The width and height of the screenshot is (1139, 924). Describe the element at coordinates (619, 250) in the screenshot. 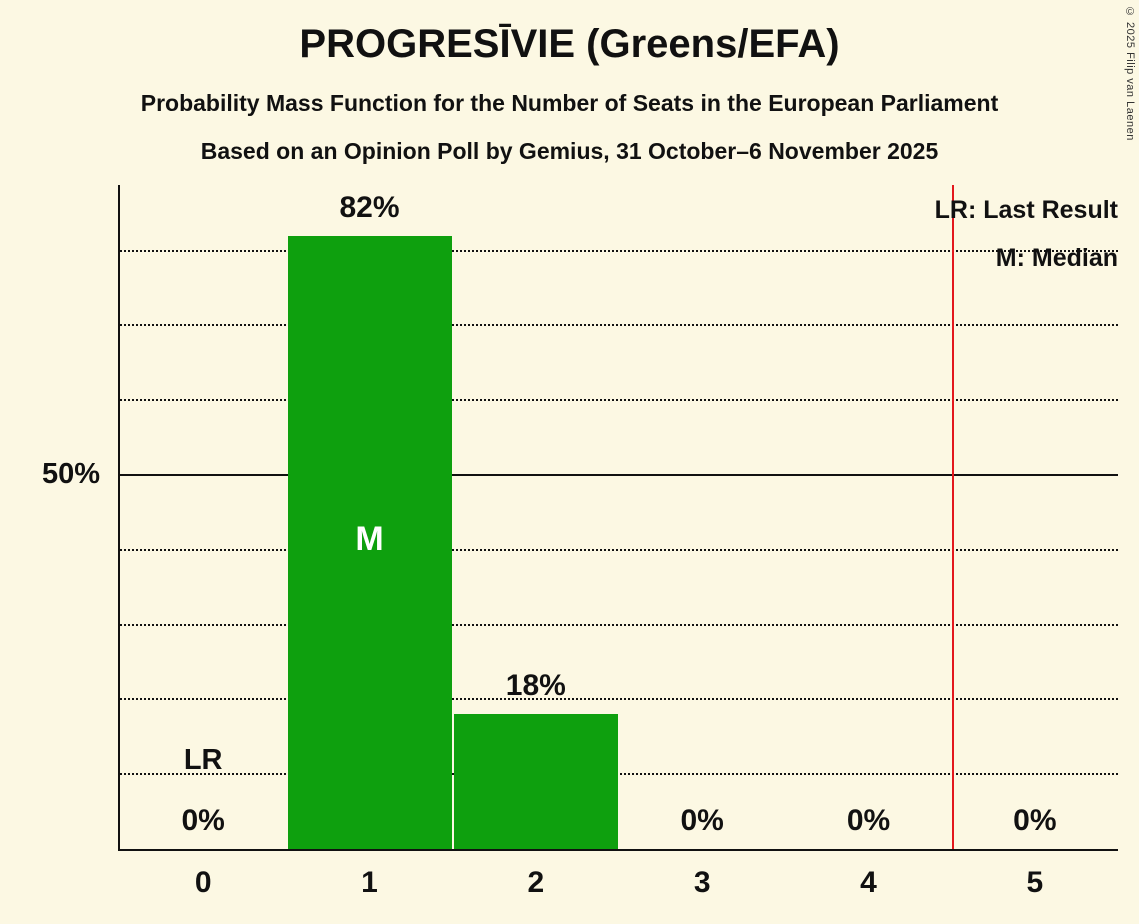

I see `gridline-80-percent` at that location.